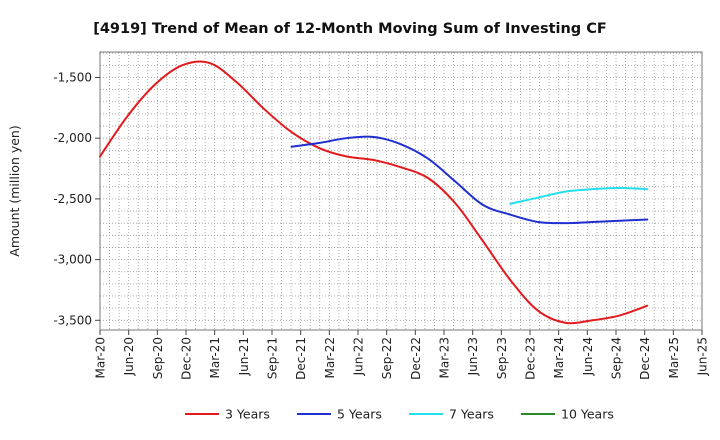  I want to click on legend: 3 Years 5 Years 7 Years 10 Years, so click(399, 414).